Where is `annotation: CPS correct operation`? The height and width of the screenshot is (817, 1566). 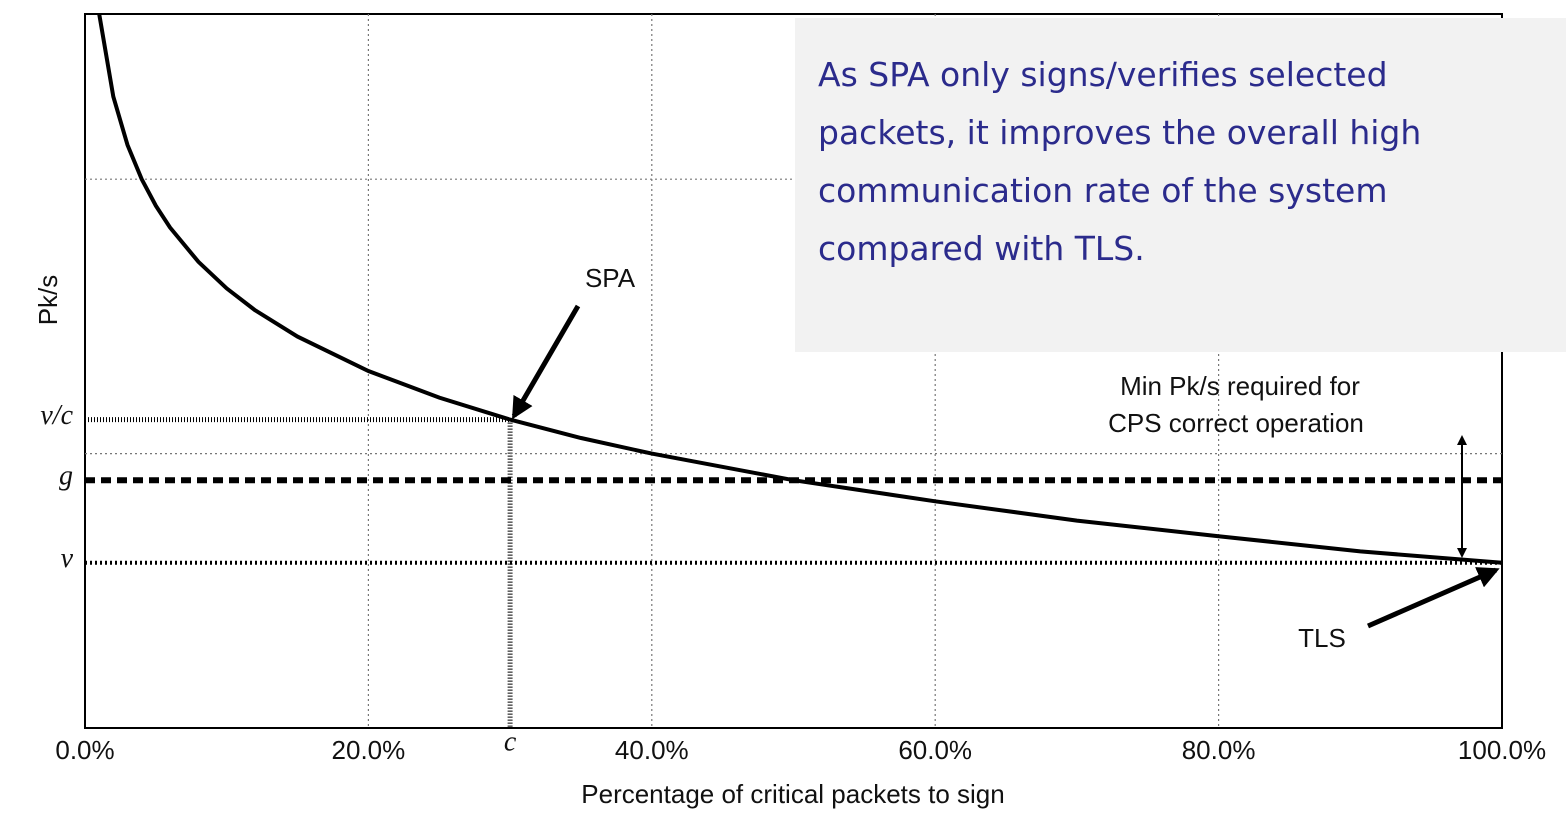 annotation: CPS correct operation is located at coordinates (1236, 423).